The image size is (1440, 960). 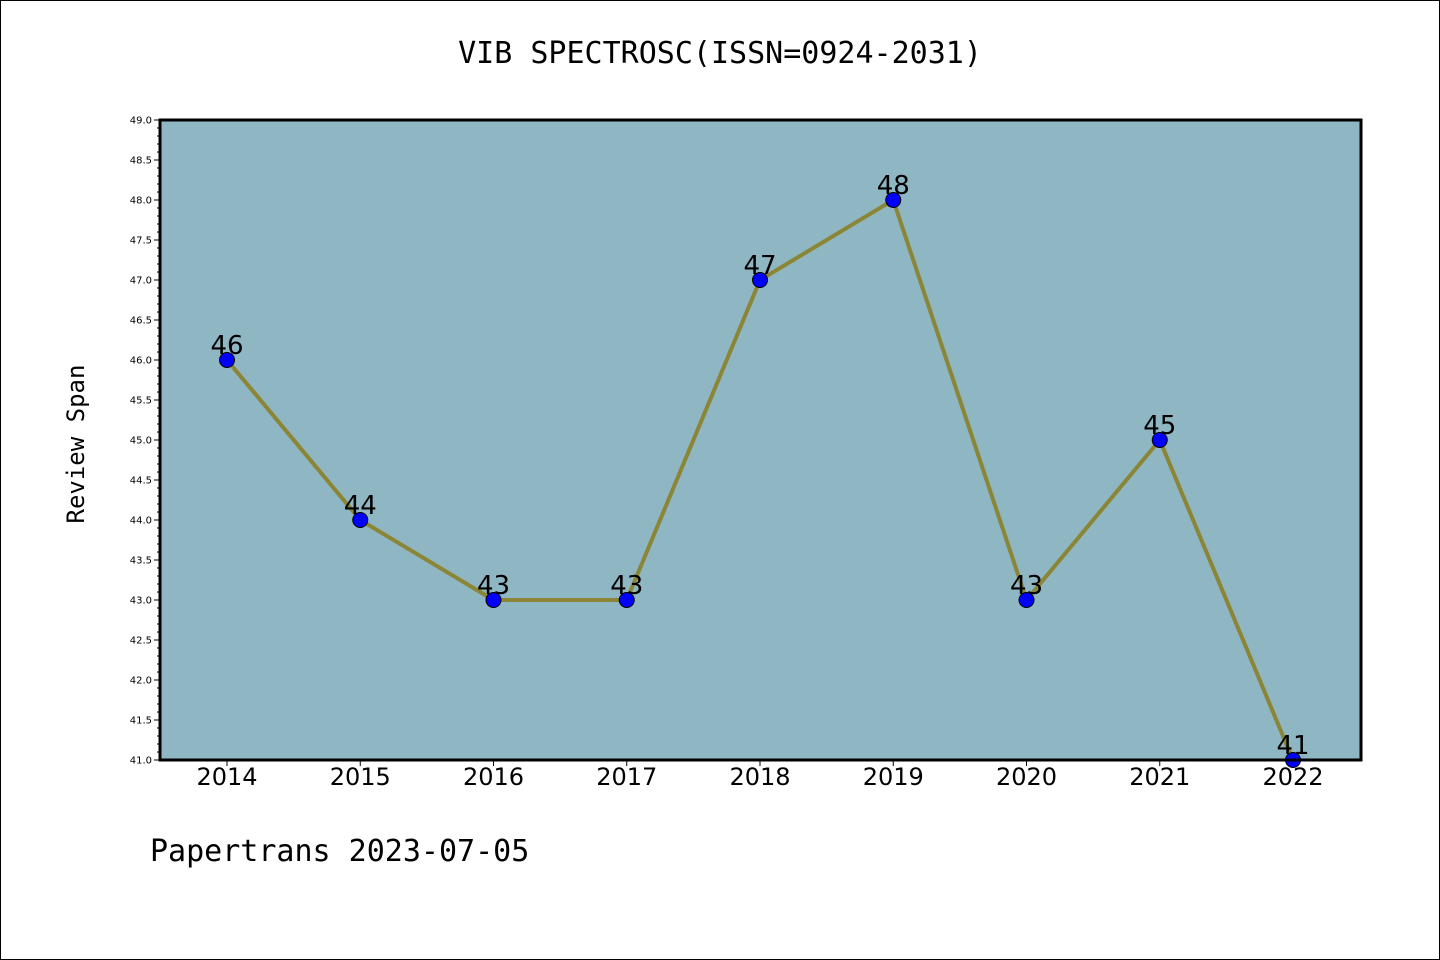 I want to click on y-tick-label: 41.0, so click(x=141, y=761).